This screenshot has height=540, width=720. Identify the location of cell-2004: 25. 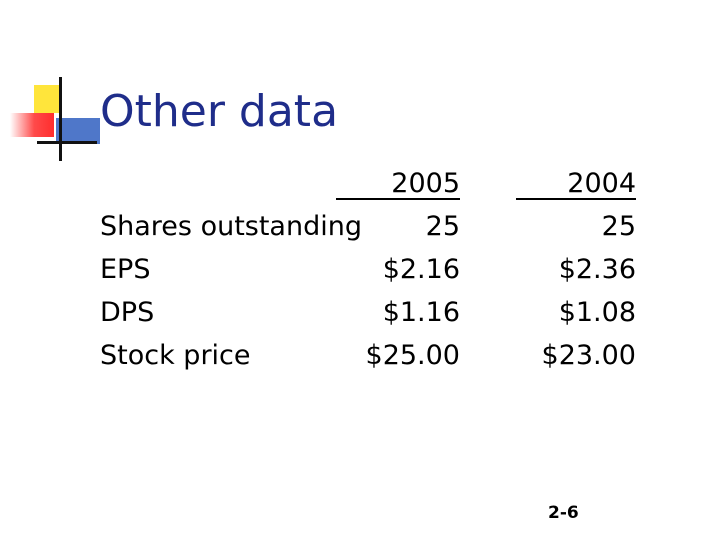
(618, 226).